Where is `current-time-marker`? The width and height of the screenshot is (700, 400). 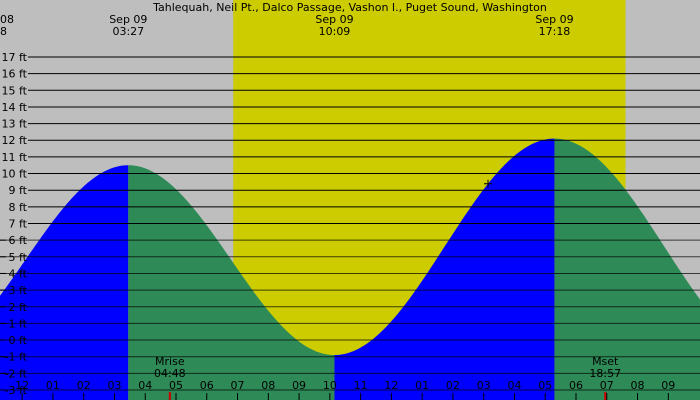
current-time-marker is located at coordinates (488, 183).